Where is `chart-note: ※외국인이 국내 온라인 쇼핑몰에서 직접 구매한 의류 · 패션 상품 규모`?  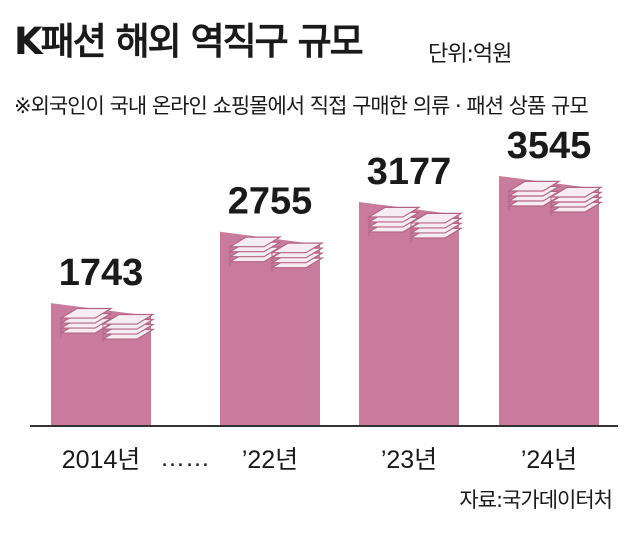 chart-note: ※외국인이 국내 온라인 쇼핑몰에서 직접 구매한 의류 · 패션 상품 규모 is located at coordinates (301, 106).